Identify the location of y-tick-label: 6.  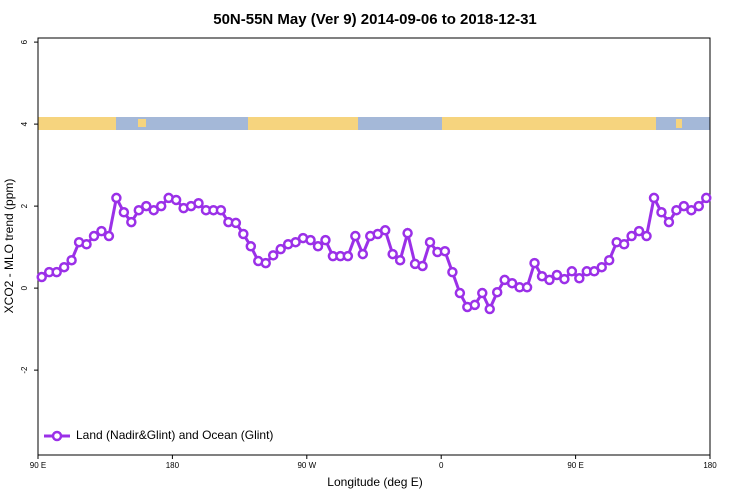
(24, 41).